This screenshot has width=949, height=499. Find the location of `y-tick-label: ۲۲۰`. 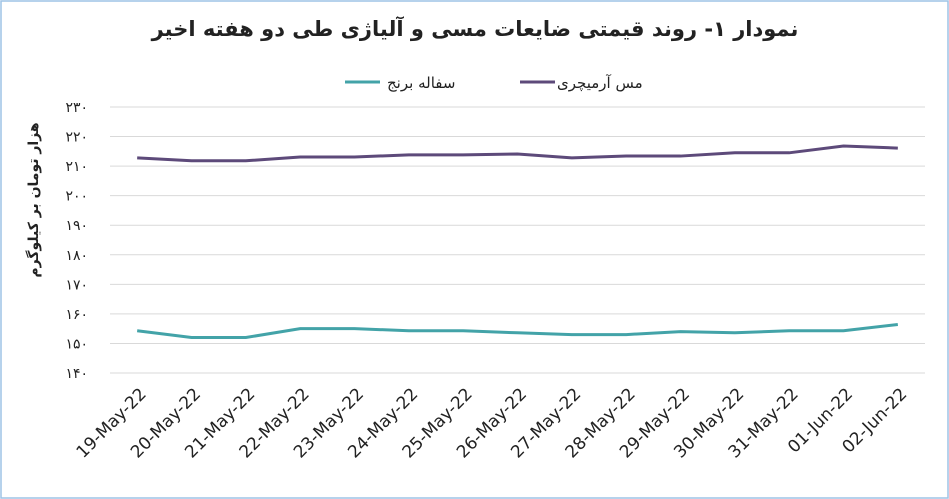

y-tick-label: ۲۲۰ is located at coordinates (76, 138).